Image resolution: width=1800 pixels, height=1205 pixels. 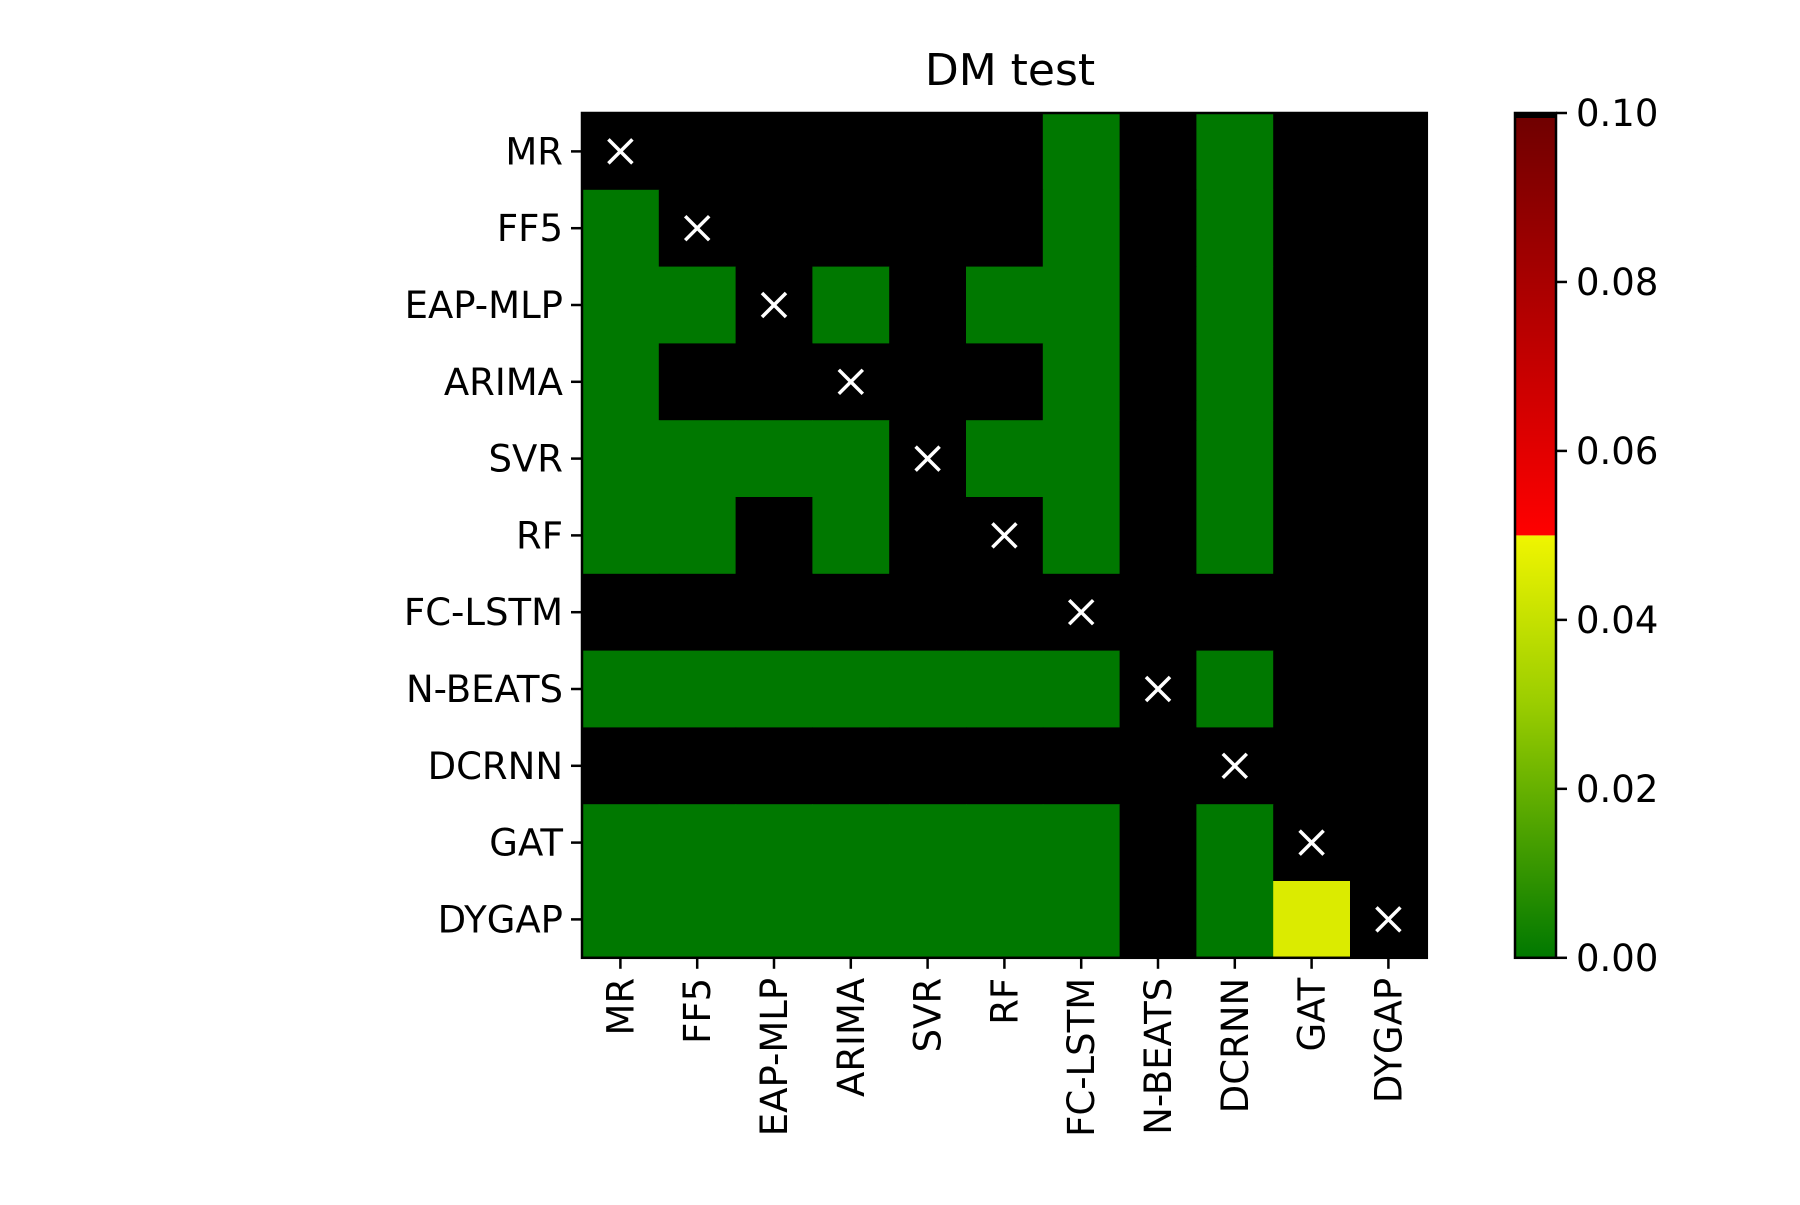 What do you see at coordinates (1158, 305) in the screenshot?
I see `heatmap-cell-EAP-MLP-N-BEATS` at bounding box center [1158, 305].